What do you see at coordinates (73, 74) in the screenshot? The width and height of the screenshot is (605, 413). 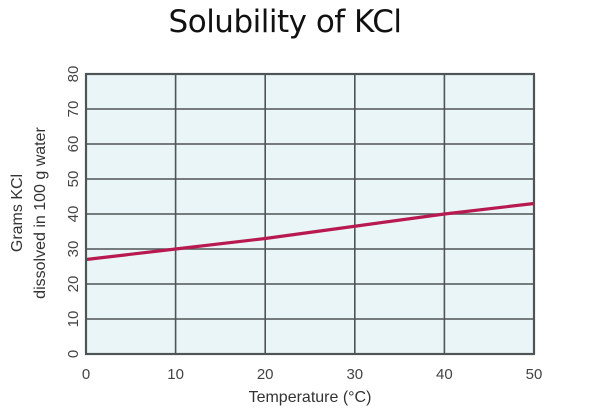 I see `y-tick-label: 80` at bounding box center [73, 74].